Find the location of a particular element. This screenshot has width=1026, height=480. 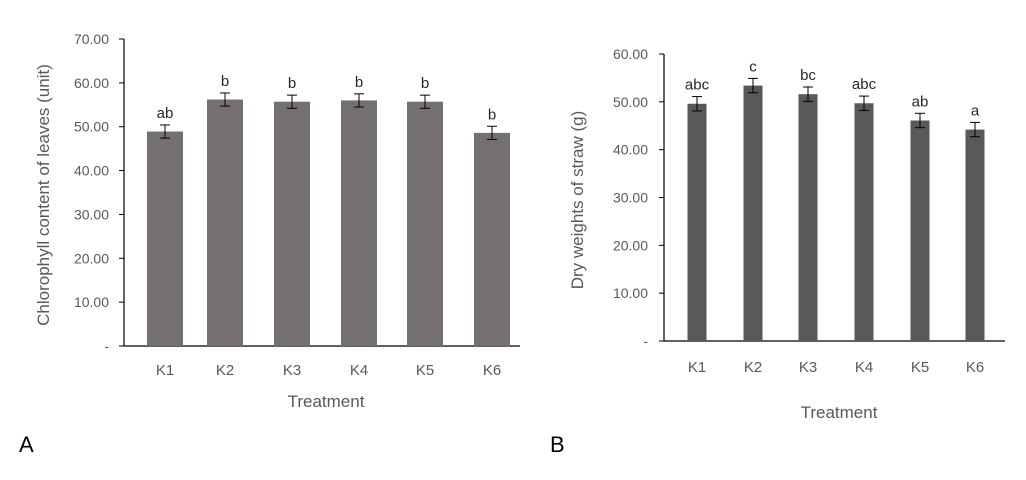

significance-label: c is located at coordinates (753, 66).